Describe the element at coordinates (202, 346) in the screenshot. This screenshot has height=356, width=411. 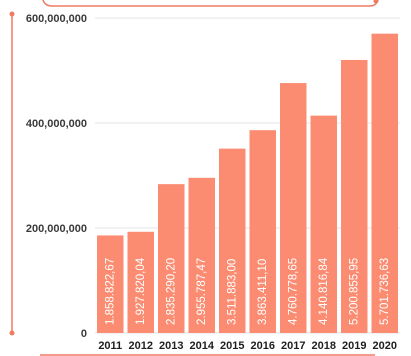
I see `x-tick-label: 2014` at that location.